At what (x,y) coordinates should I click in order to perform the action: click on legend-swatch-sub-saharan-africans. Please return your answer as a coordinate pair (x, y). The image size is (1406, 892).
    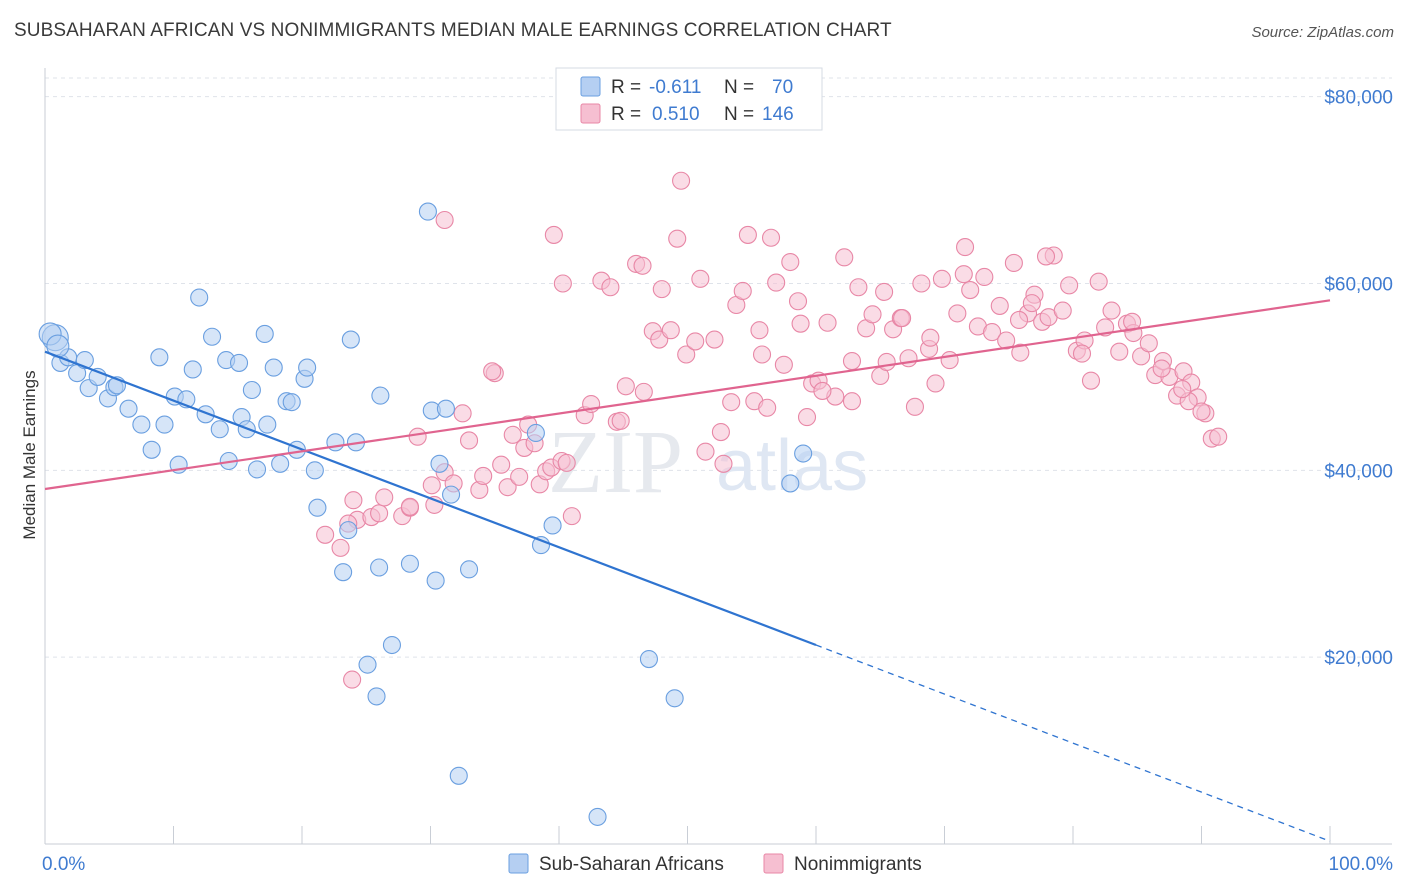
    Looking at the image, I should click on (518, 863).